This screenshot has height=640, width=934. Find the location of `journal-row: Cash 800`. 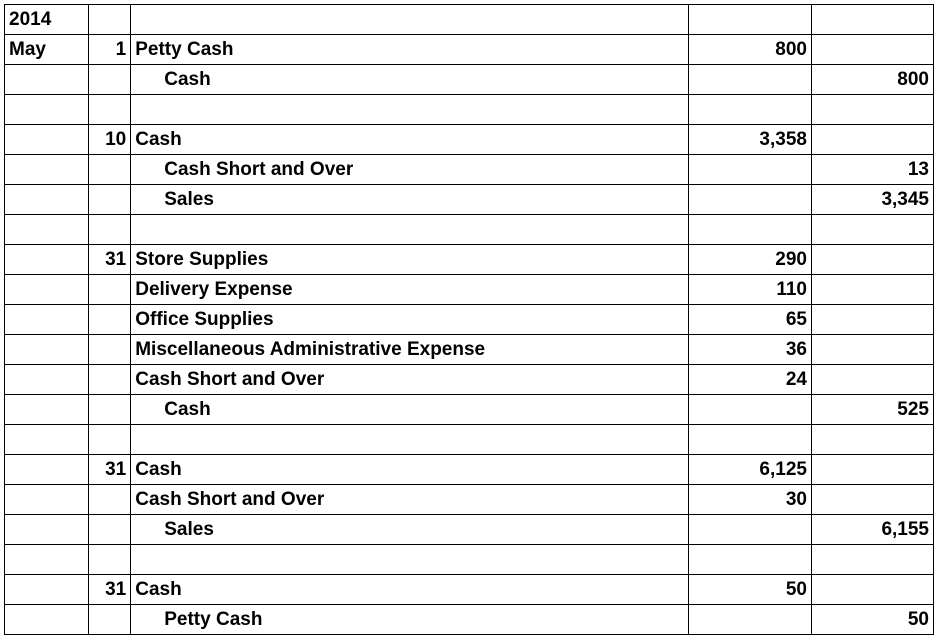

journal-row: Cash 800 is located at coordinates (469, 79).